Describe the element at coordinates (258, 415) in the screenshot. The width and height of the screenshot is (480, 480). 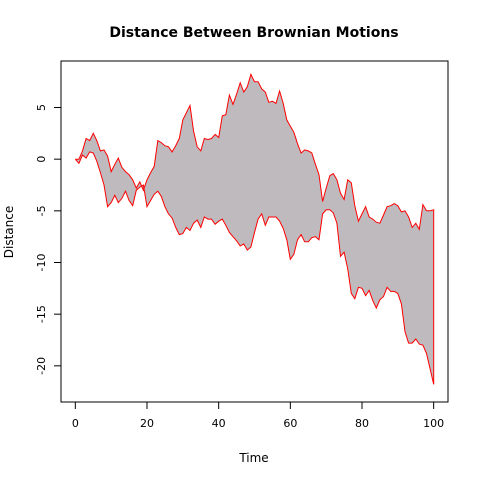
I see `x-axis: 0 20 40 60 80 100` at that location.